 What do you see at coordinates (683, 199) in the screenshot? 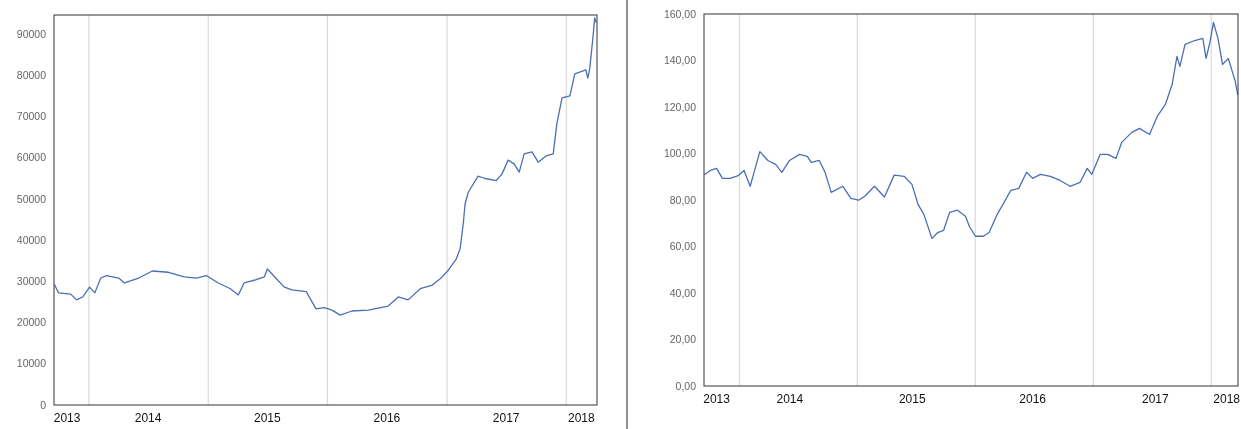
I see `y-tick-label: 80,00` at bounding box center [683, 199].